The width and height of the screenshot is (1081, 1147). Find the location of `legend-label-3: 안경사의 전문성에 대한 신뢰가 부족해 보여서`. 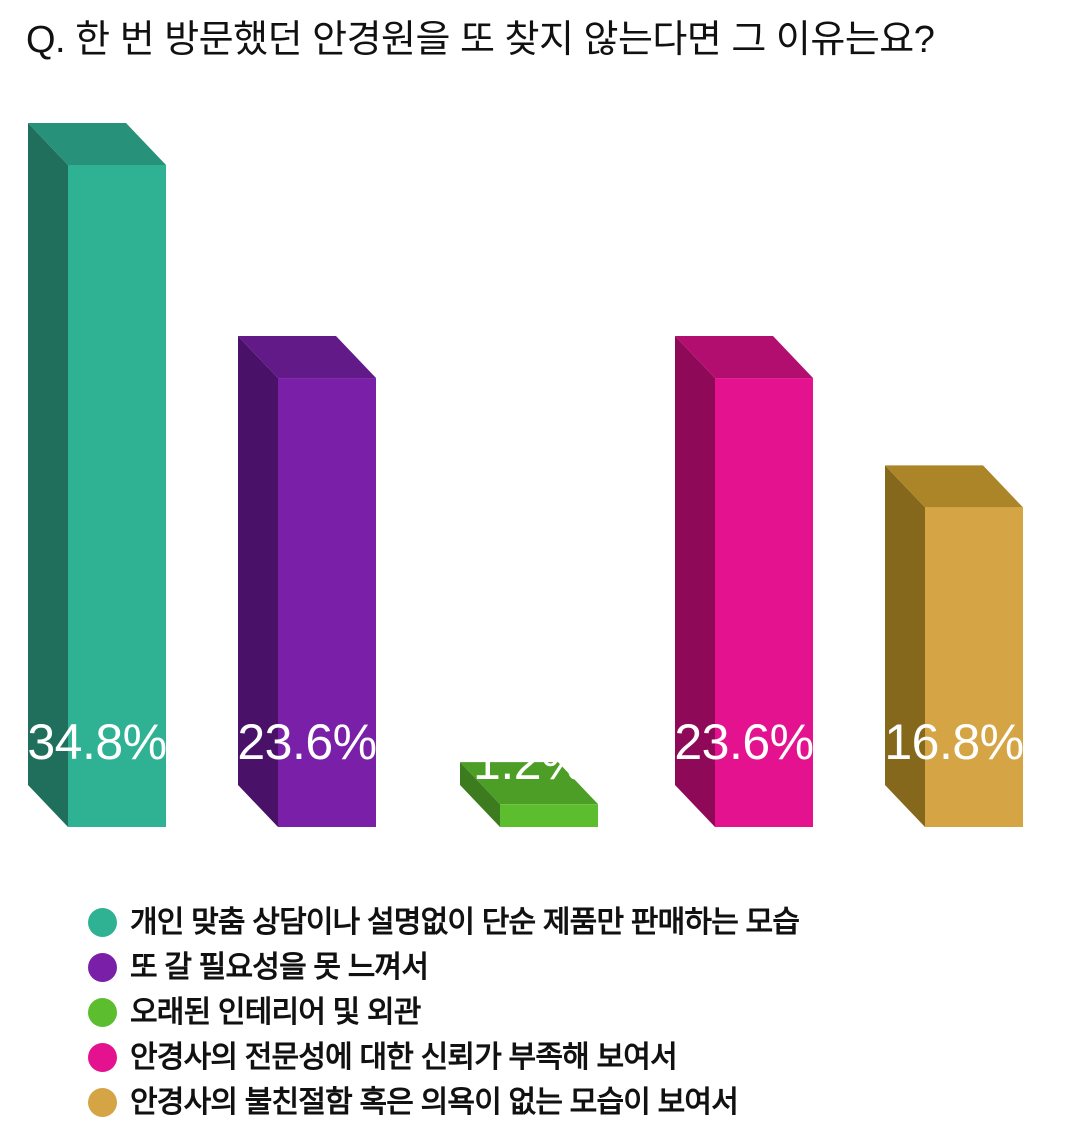

legend-label-3: 안경사의 전문성에 대한 신뢰가 부족해 보여서 is located at coordinates (404, 1057).